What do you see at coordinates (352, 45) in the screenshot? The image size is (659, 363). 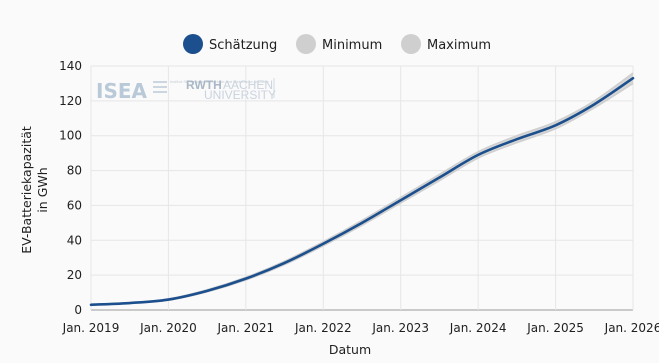 I see `legend-label: Minimum` at bounding box center [352, 45].